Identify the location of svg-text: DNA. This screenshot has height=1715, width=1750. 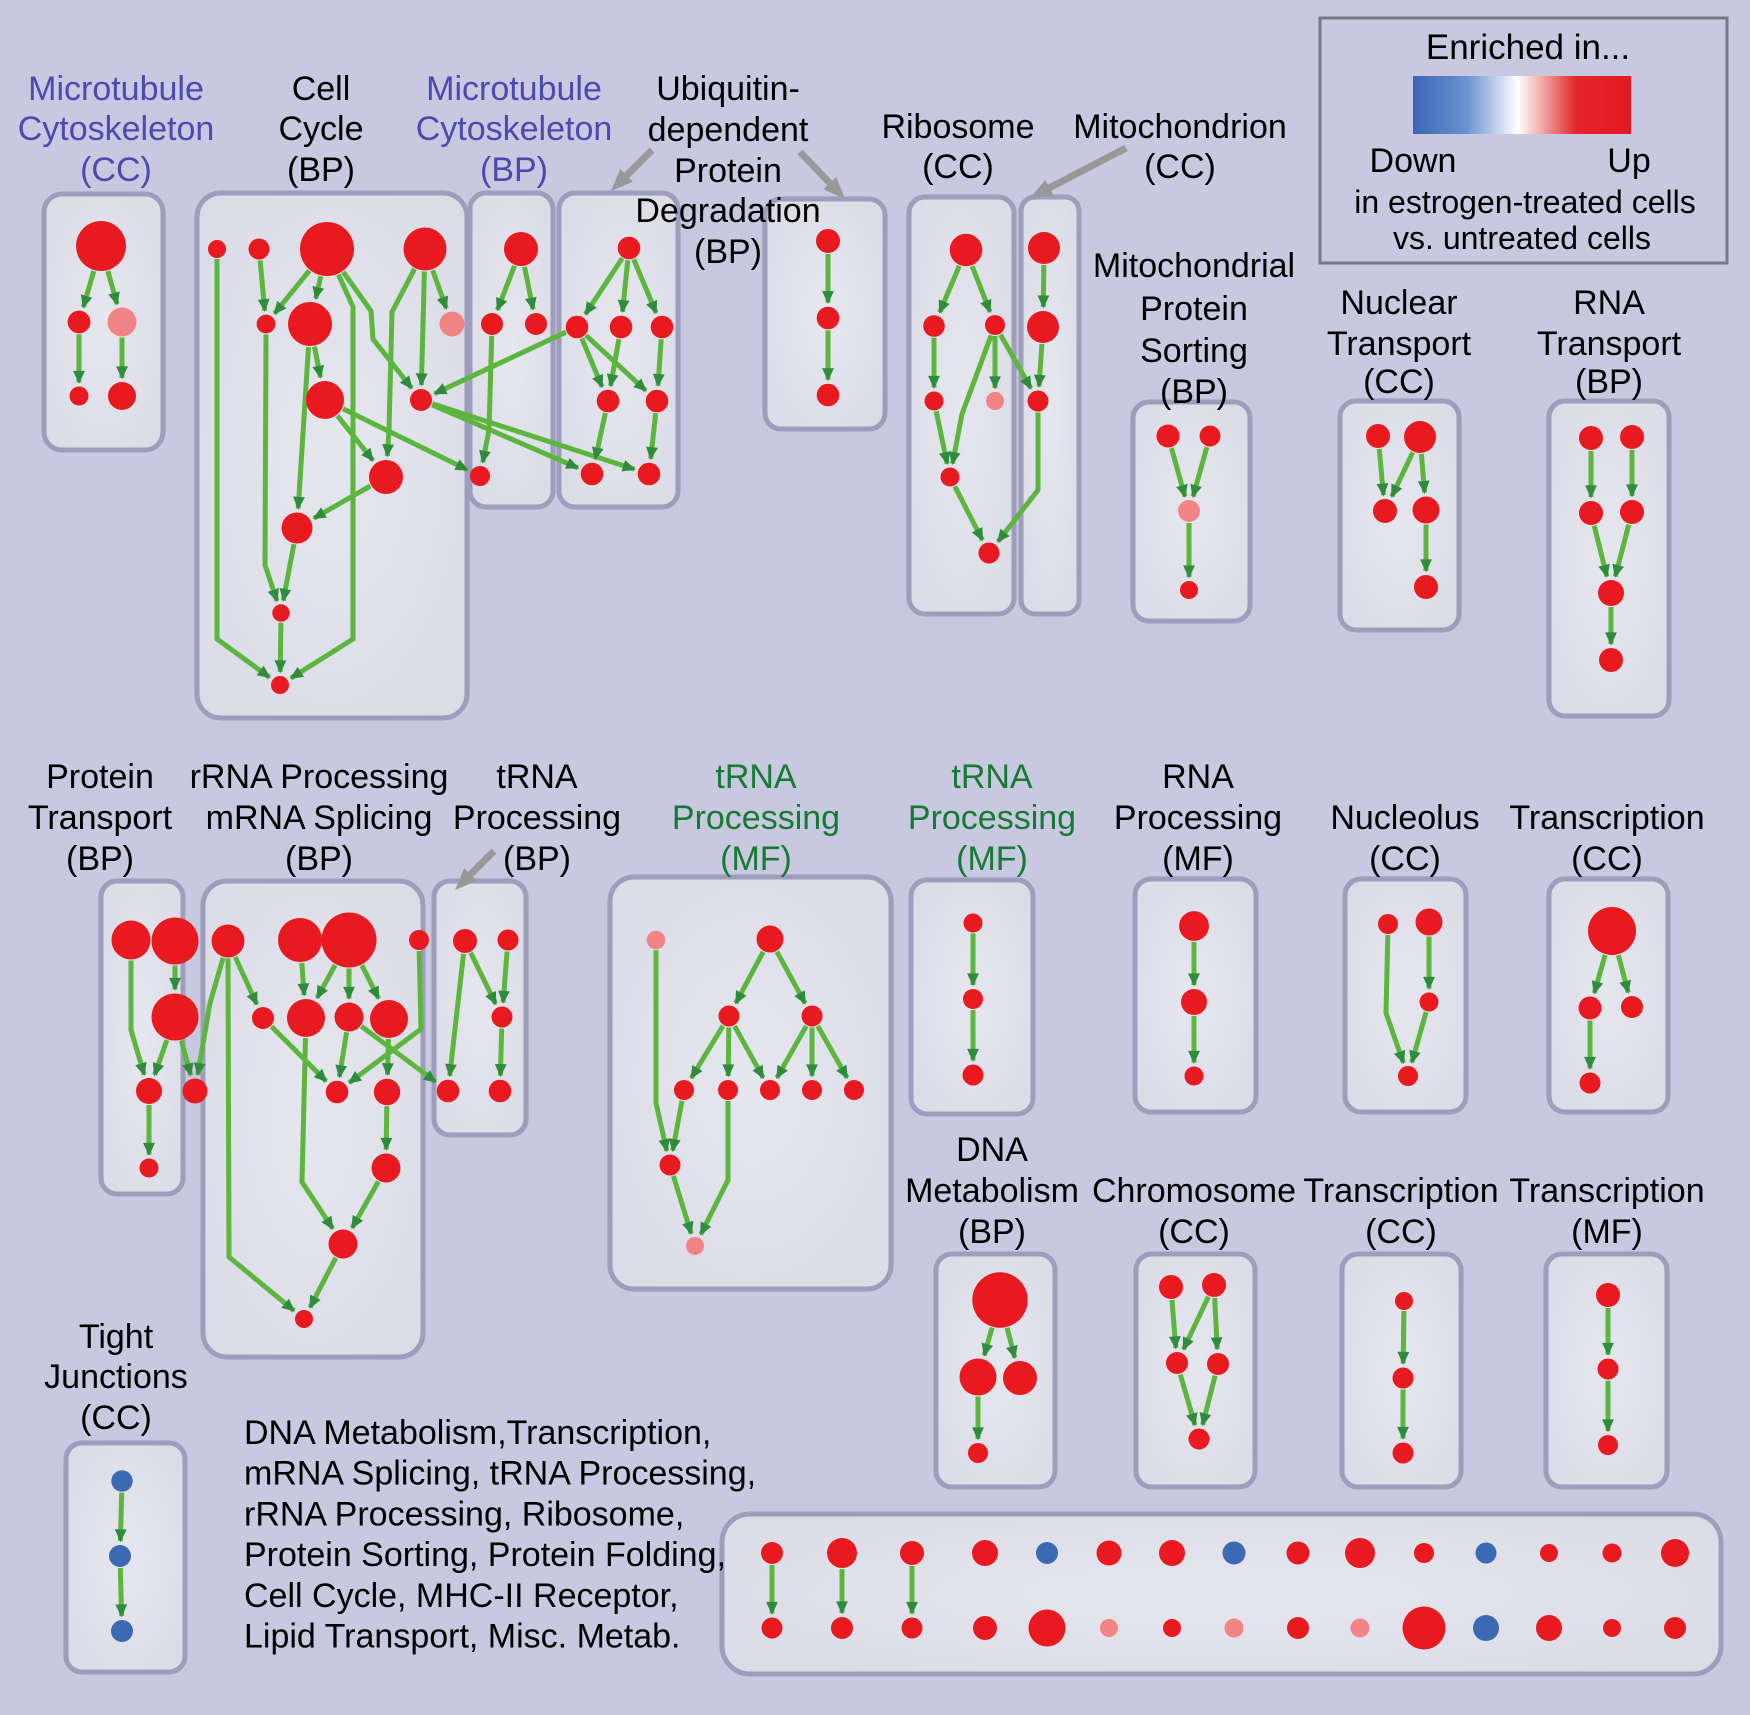
(992, 1150).